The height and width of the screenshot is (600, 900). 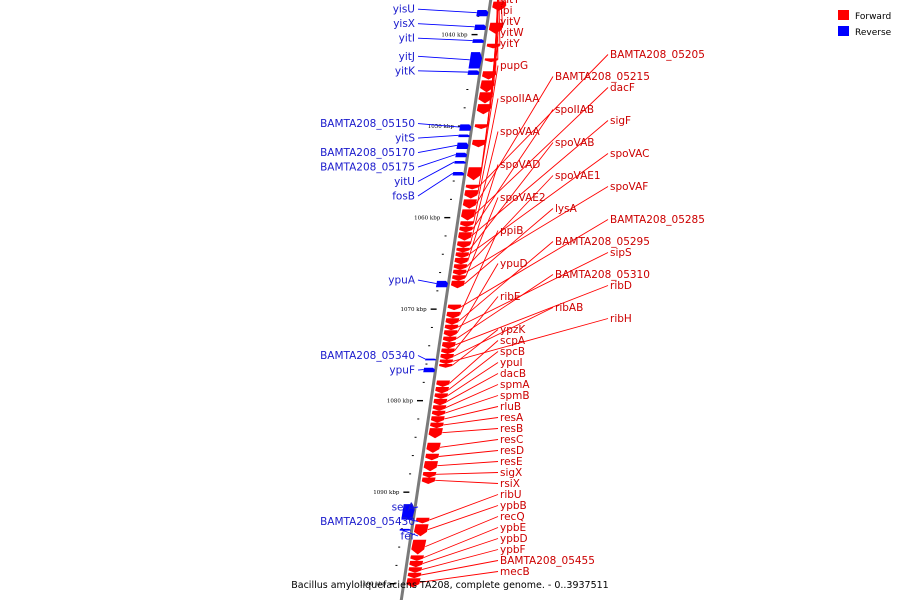 I want to click on gene-label-sera: serA, so click(x=404, y=507).